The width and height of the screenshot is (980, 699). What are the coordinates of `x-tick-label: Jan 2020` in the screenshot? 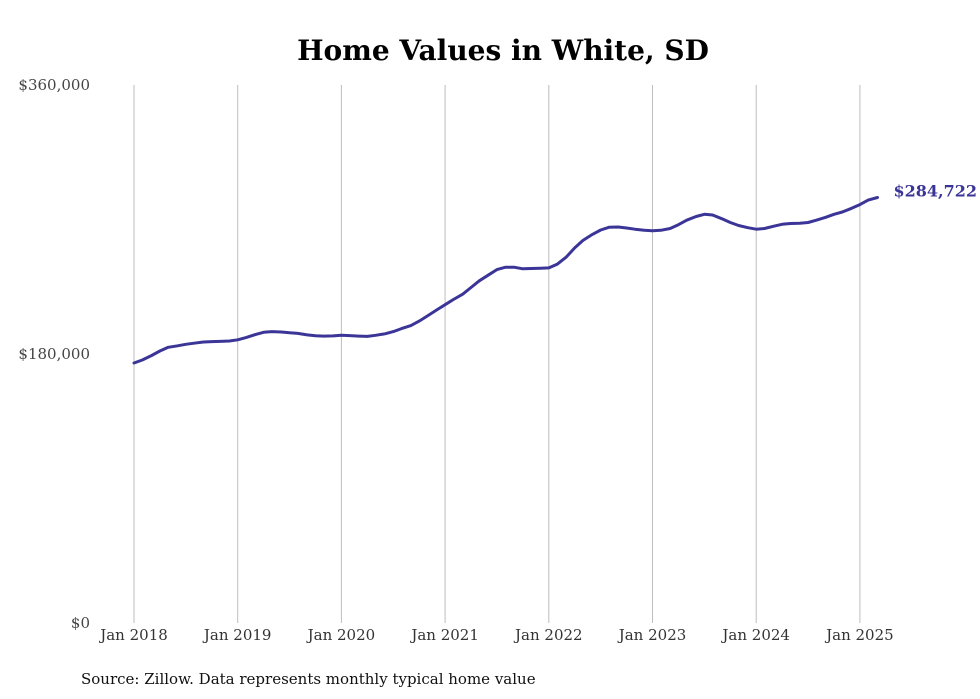 It's located at (341, 635).